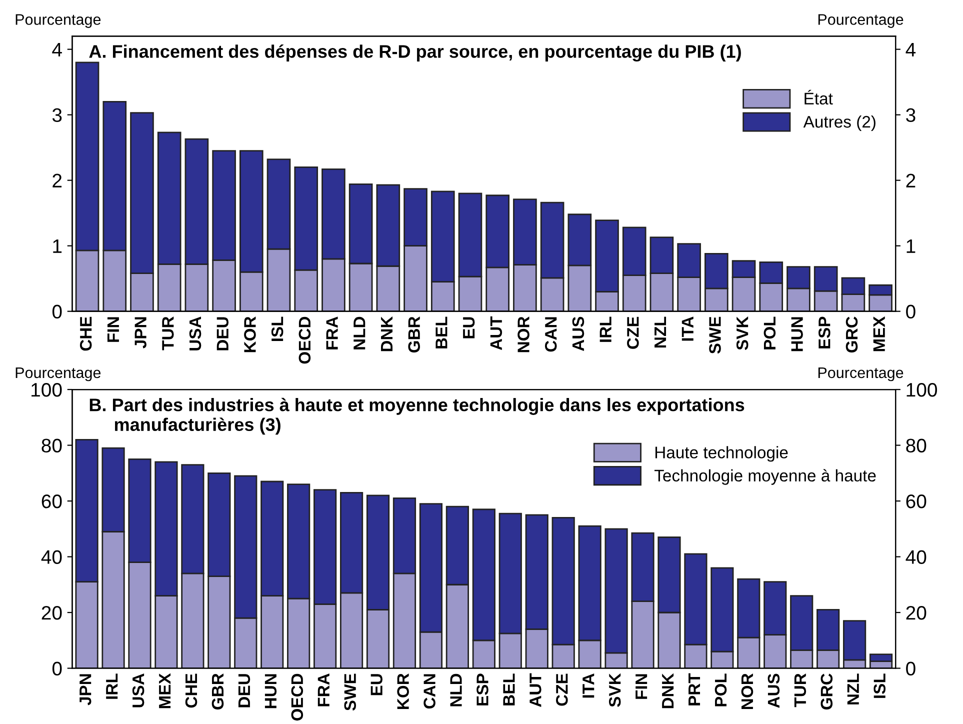 Image resolution: width=963 pixels, height=724 pixels. I want to click on y2-tick-label: 1, so click(911, 246).